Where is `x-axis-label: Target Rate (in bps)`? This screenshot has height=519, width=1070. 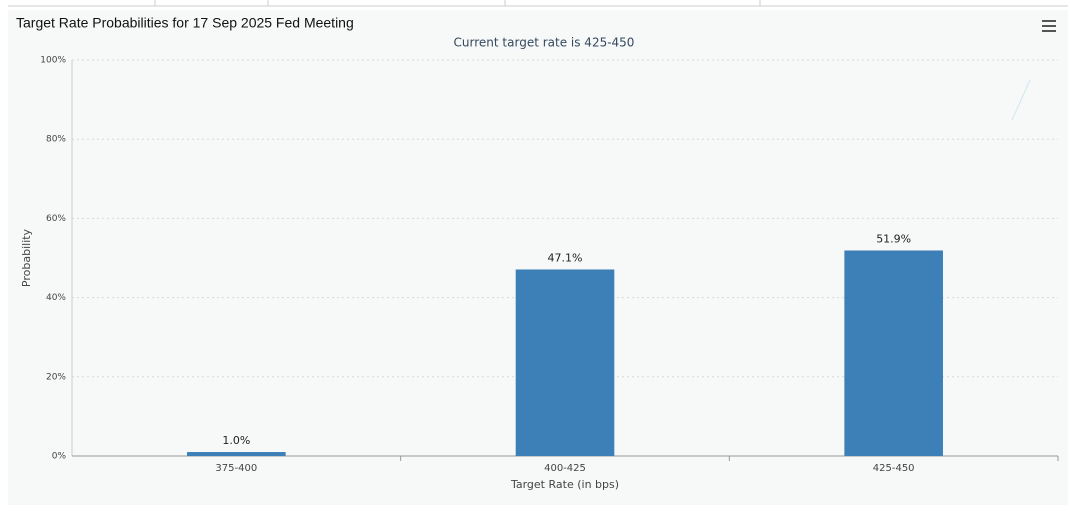
x-axis-label: Target Rate (in bps) is located at coordinates (564, 484).